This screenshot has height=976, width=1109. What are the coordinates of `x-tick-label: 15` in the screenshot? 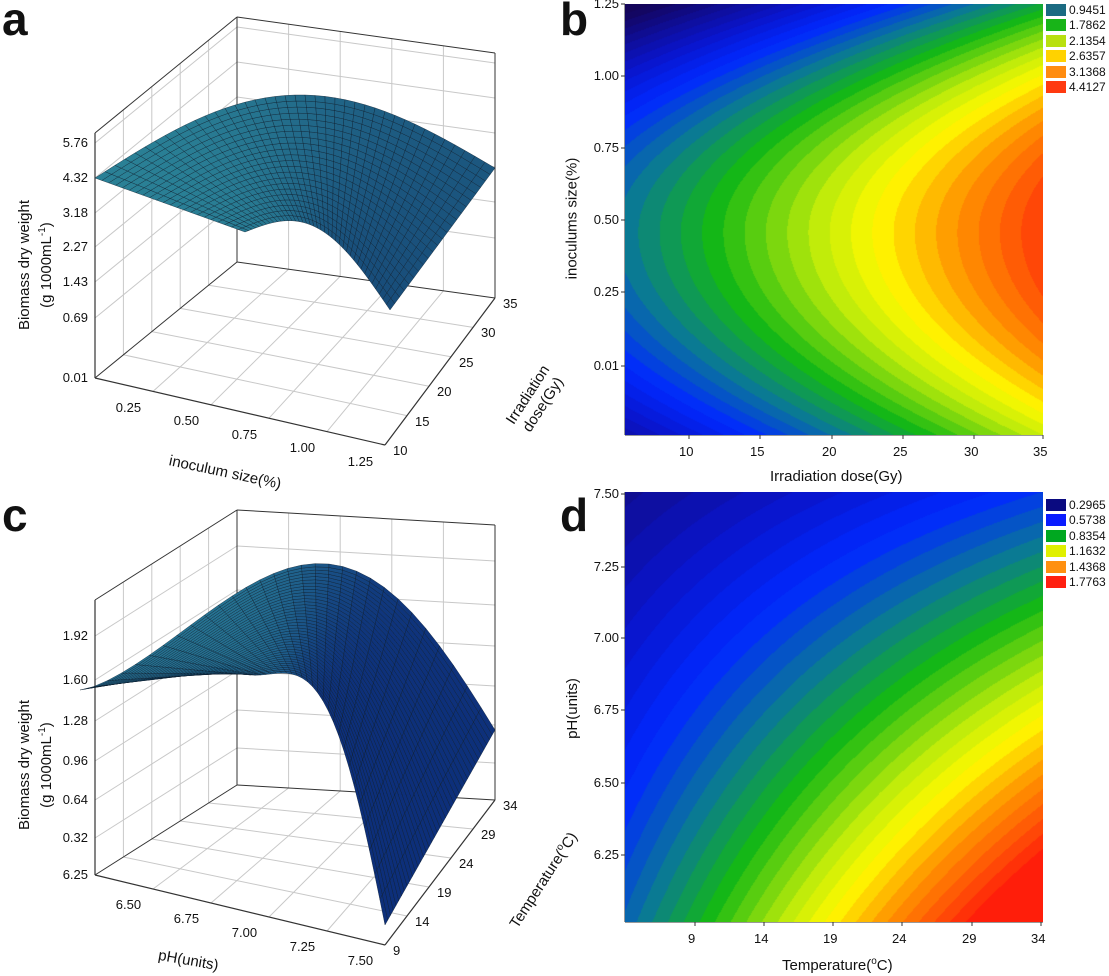 It's located at (757, 451).